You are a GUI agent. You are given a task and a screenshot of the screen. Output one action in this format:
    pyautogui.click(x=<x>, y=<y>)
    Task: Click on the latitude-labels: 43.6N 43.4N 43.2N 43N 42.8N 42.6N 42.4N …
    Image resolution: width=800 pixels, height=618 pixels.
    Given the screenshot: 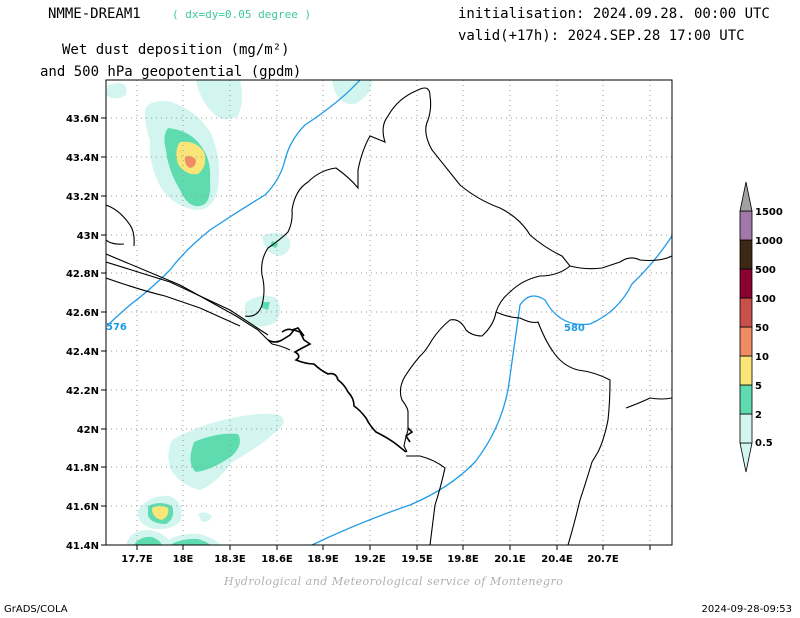 What is the action you would take?
    pyautogui.click(x=82, y=333)
    